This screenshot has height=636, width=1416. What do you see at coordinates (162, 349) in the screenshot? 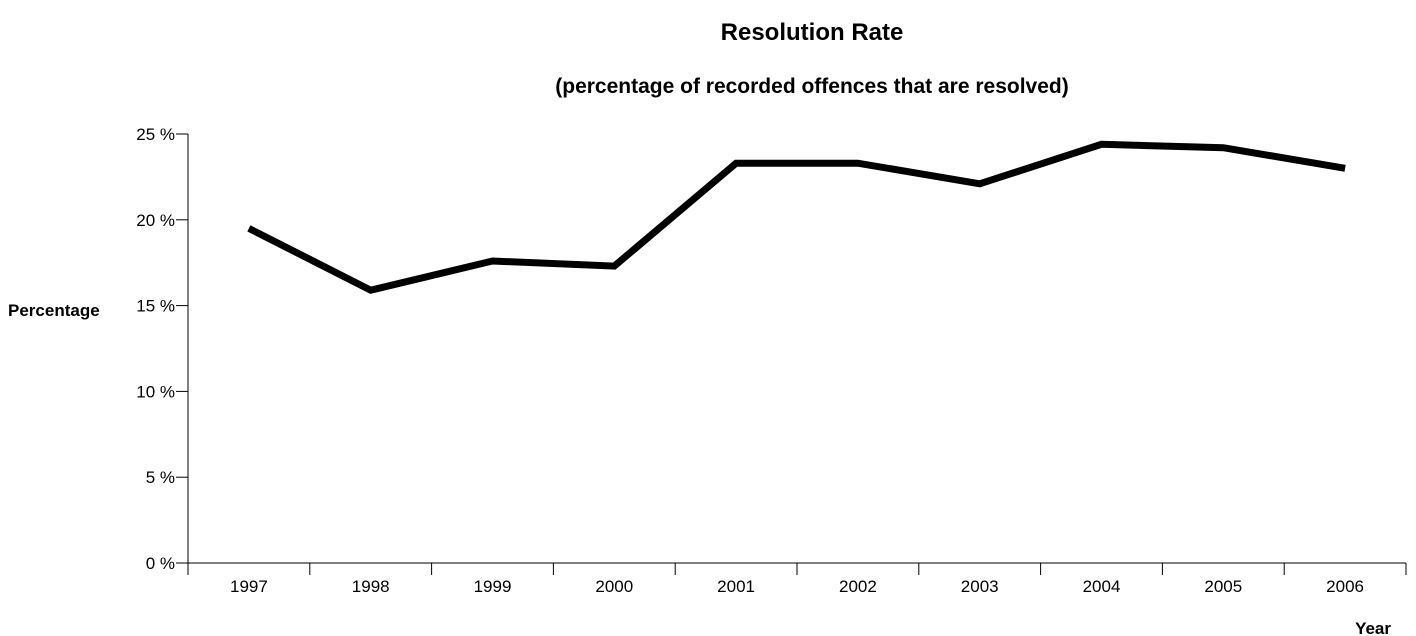
I see `y-axis-ticks: 0 % 5 % 10 % 15 % 20 % 25 %` at bounding box center [162, 349].